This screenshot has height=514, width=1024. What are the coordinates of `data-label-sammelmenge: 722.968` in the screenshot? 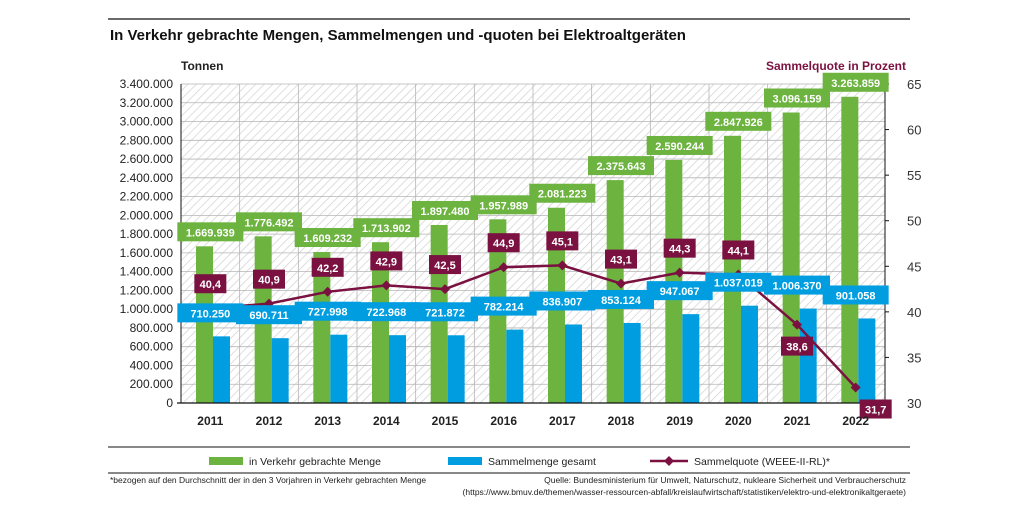 It's located at (386, 313).